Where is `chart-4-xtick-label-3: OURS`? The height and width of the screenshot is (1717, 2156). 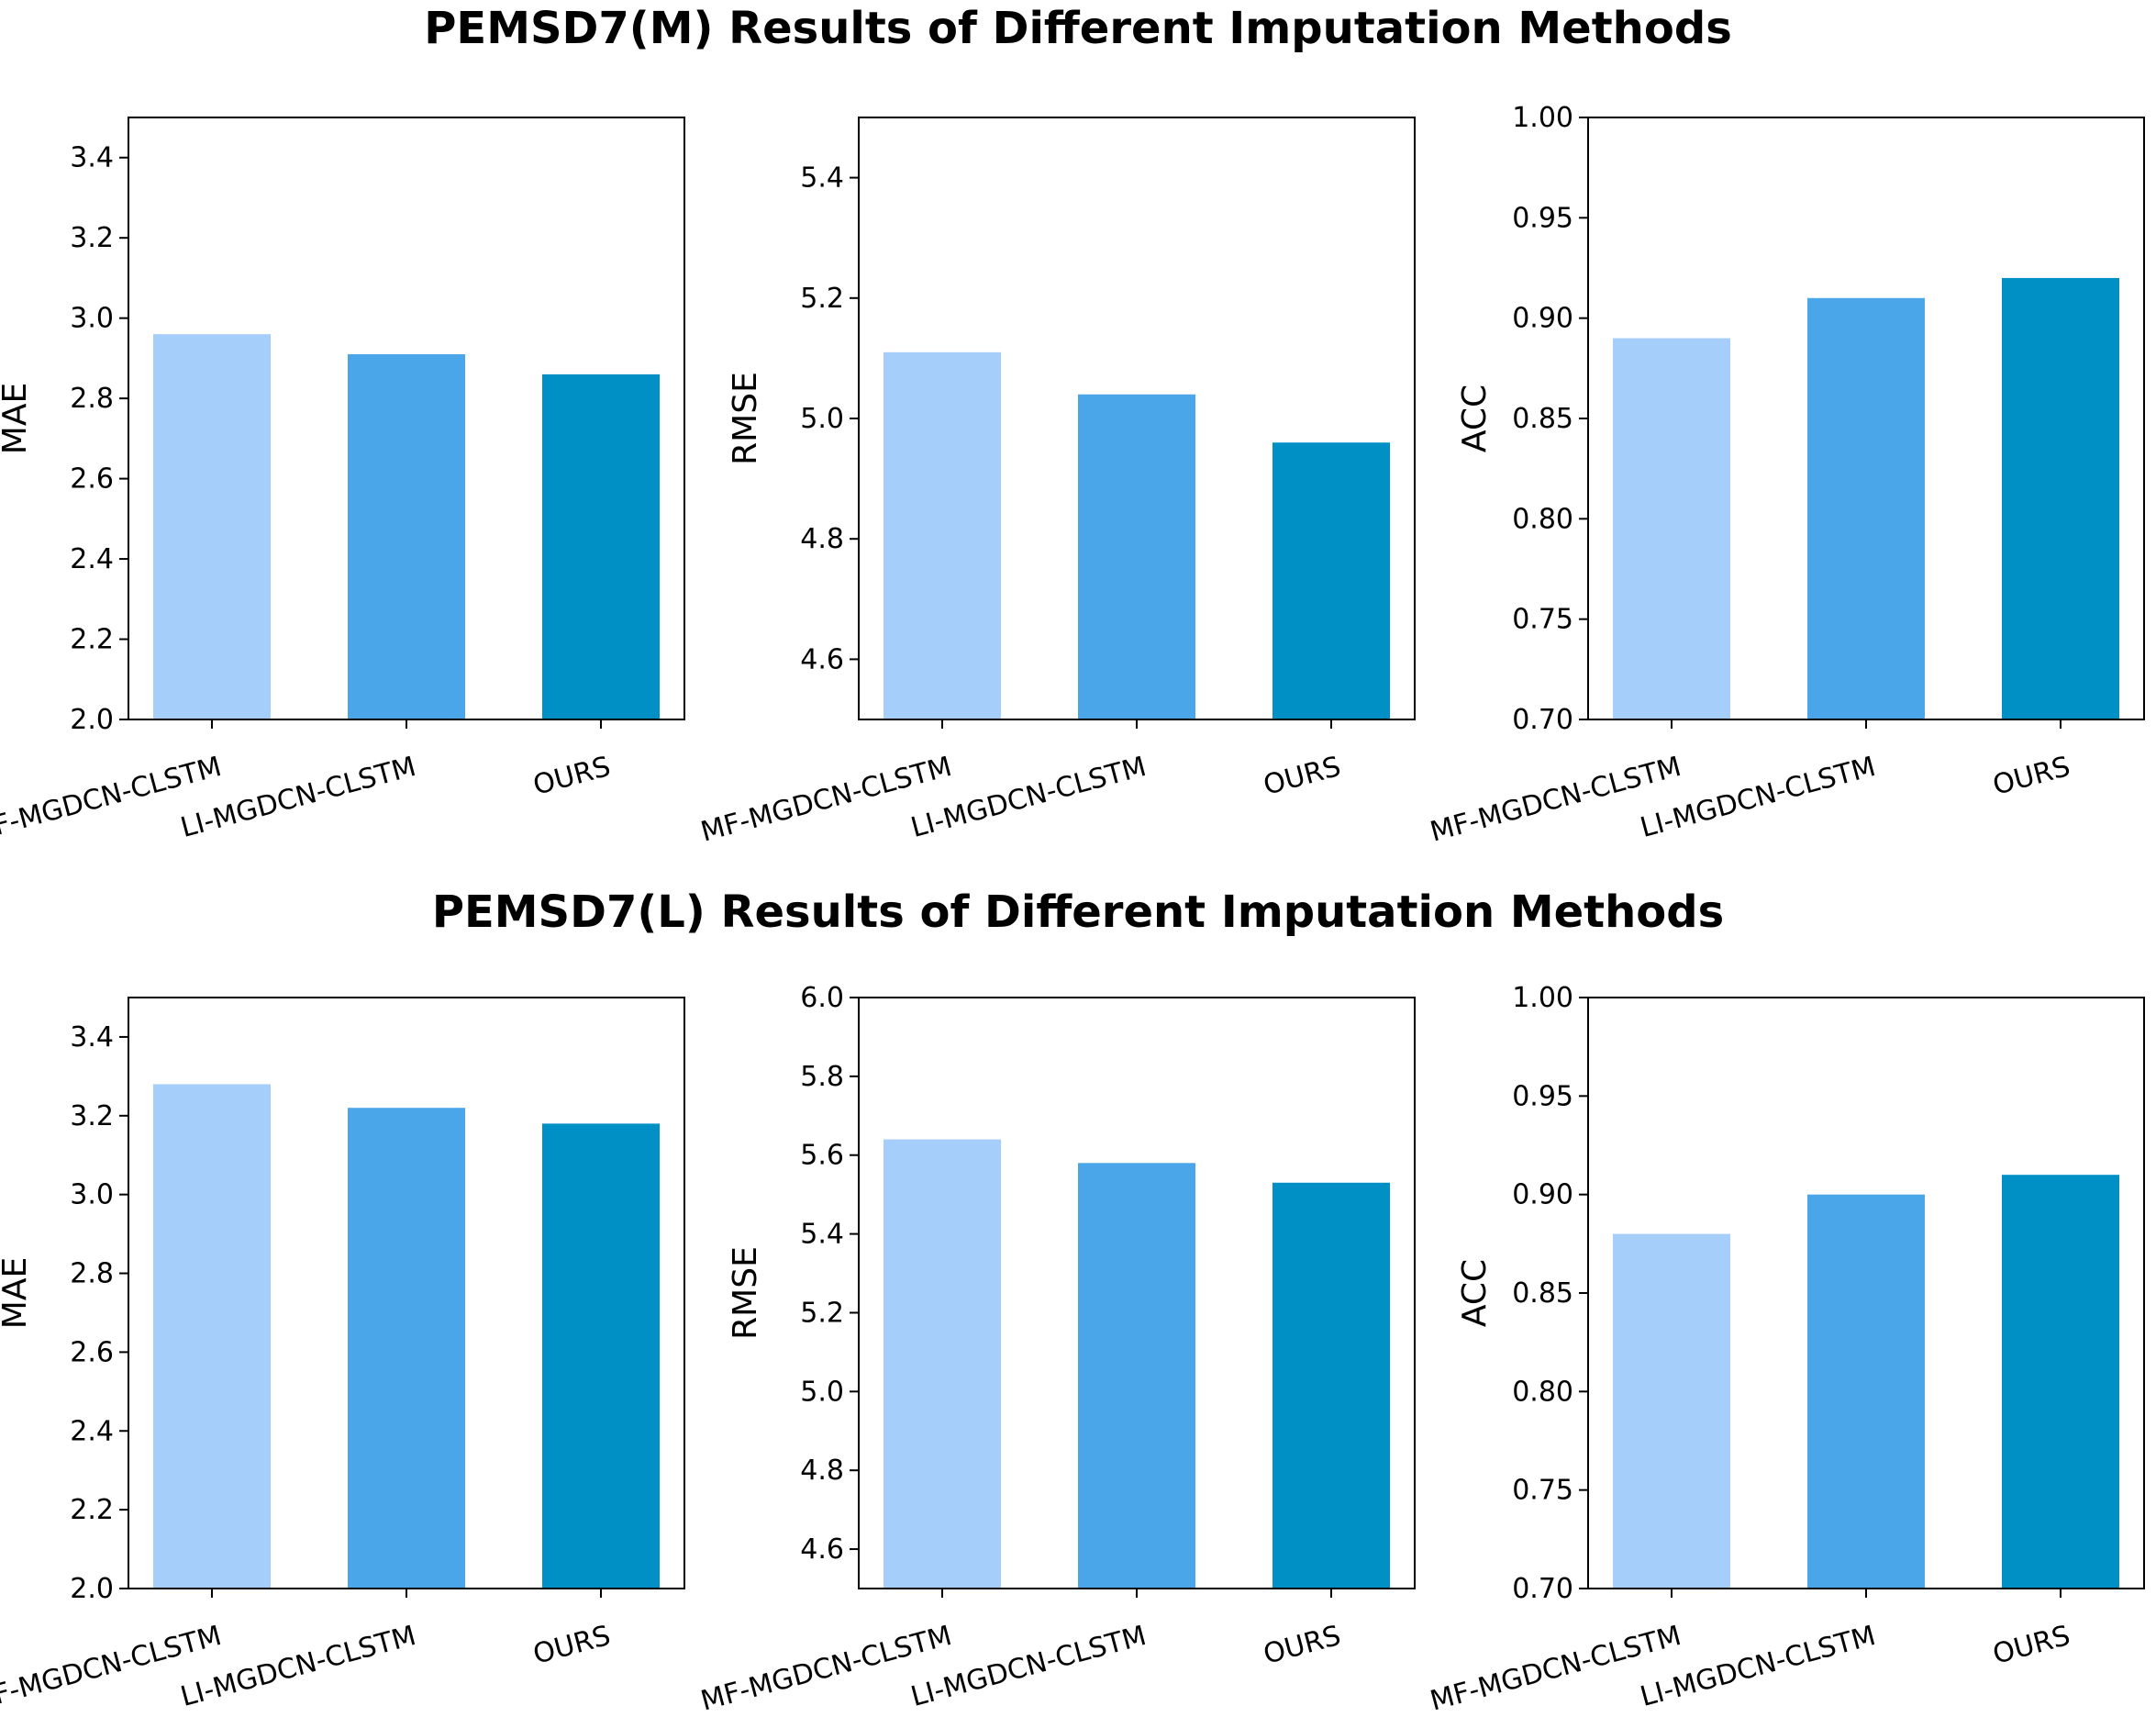 chart-4-xtick-label-3: OURS is located at coordinates (571, 1645).